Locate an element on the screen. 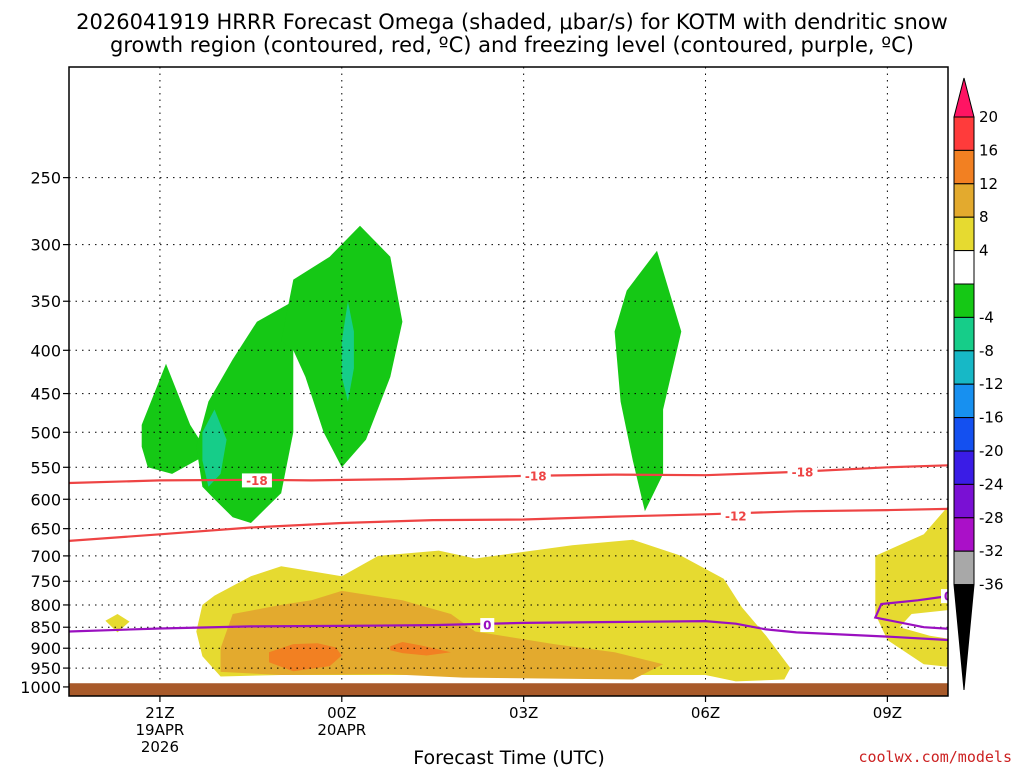 Image resolution: width=1024 pixels, height=768 pixels. colorbar-label-8: -16 is located at coordinates (991, 418).